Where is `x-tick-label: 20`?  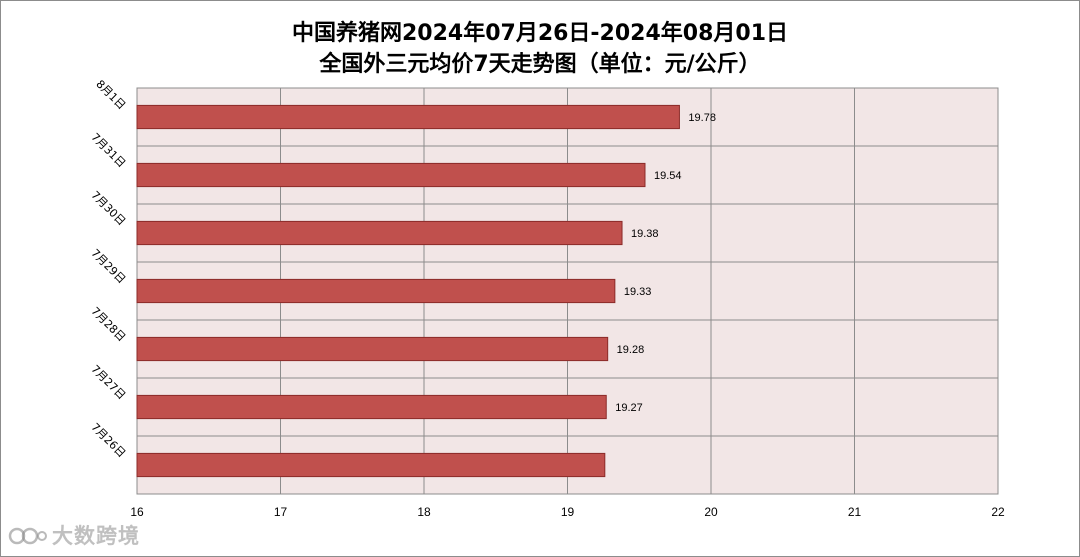 x-tick-label: 20 is located at coordinates (711, 512).